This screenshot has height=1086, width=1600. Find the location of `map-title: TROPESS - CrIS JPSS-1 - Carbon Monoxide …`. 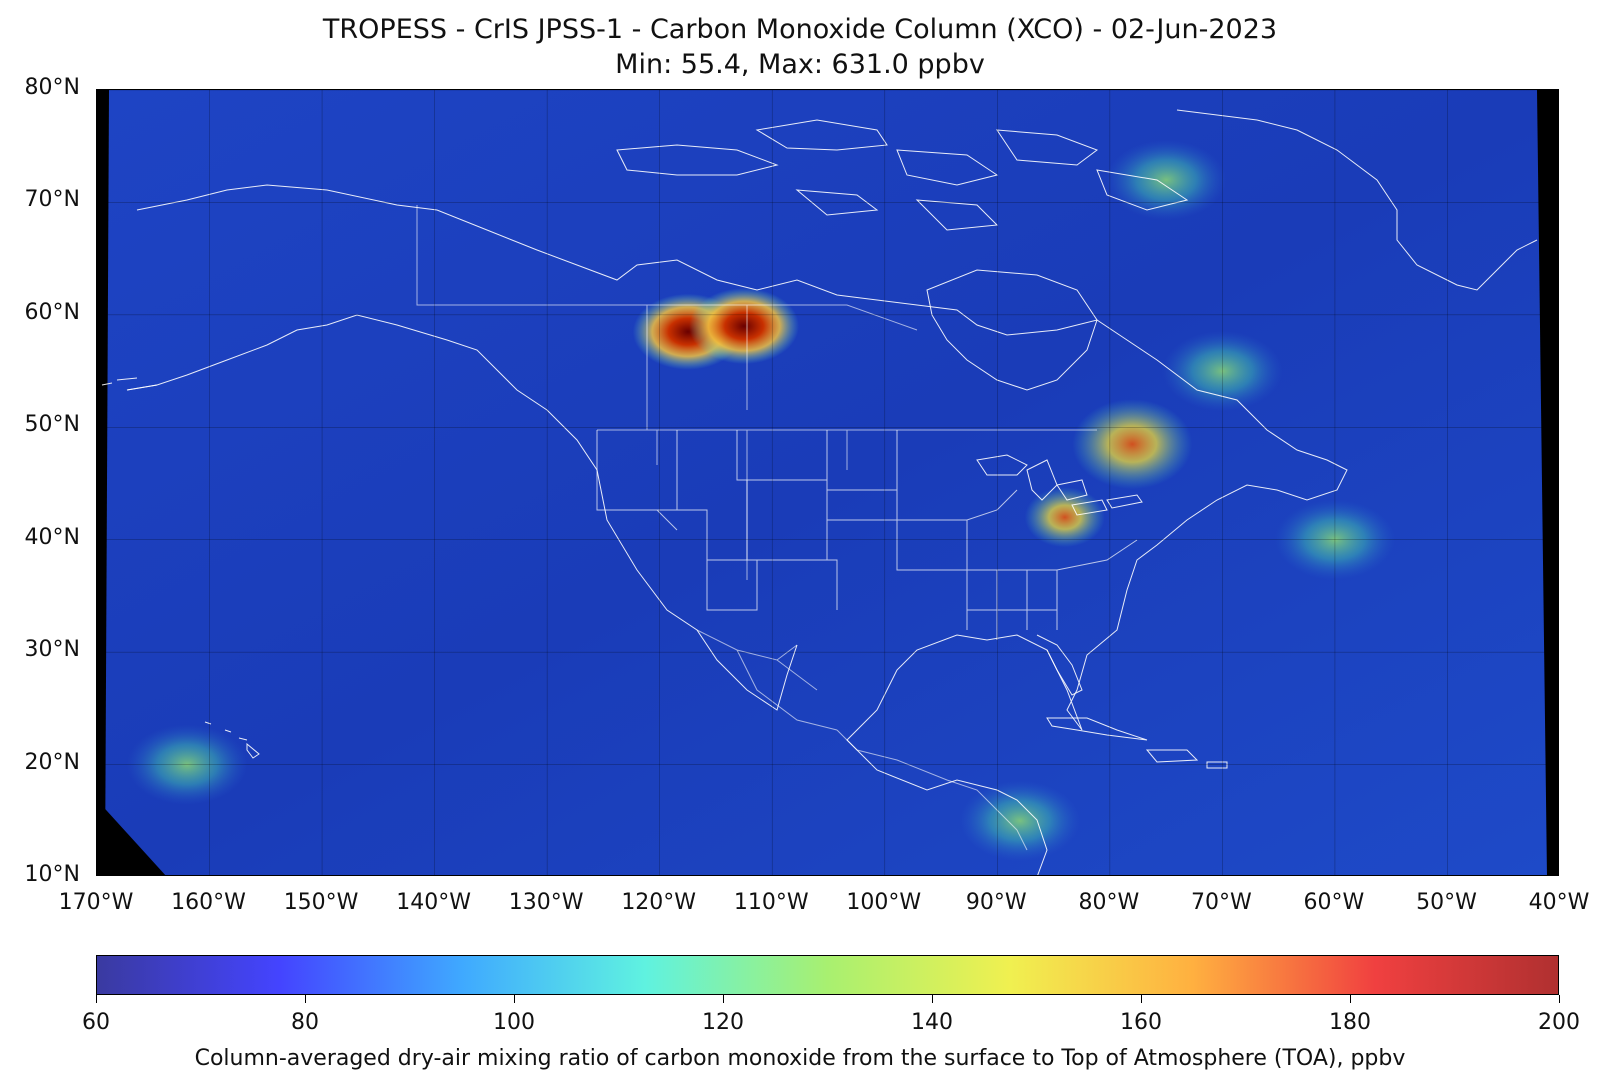

map-title: TROPESS - CrIS JPSS-1 - Carbon Monoxide … is located at coordinates (800, 29).